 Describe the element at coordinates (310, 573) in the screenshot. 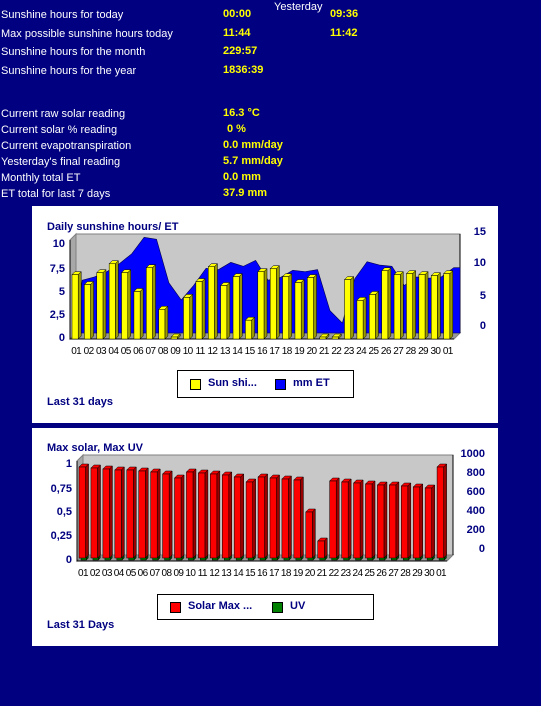

I see `x-tick-label: 20` at that location.